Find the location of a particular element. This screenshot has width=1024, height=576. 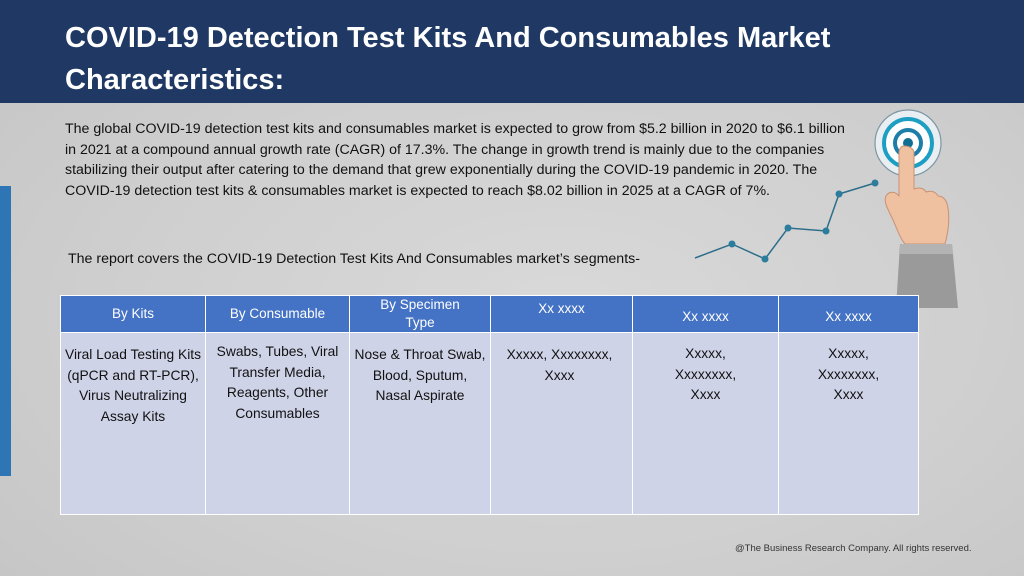

pointing-hand-icon is located at coordinates (921, 226).